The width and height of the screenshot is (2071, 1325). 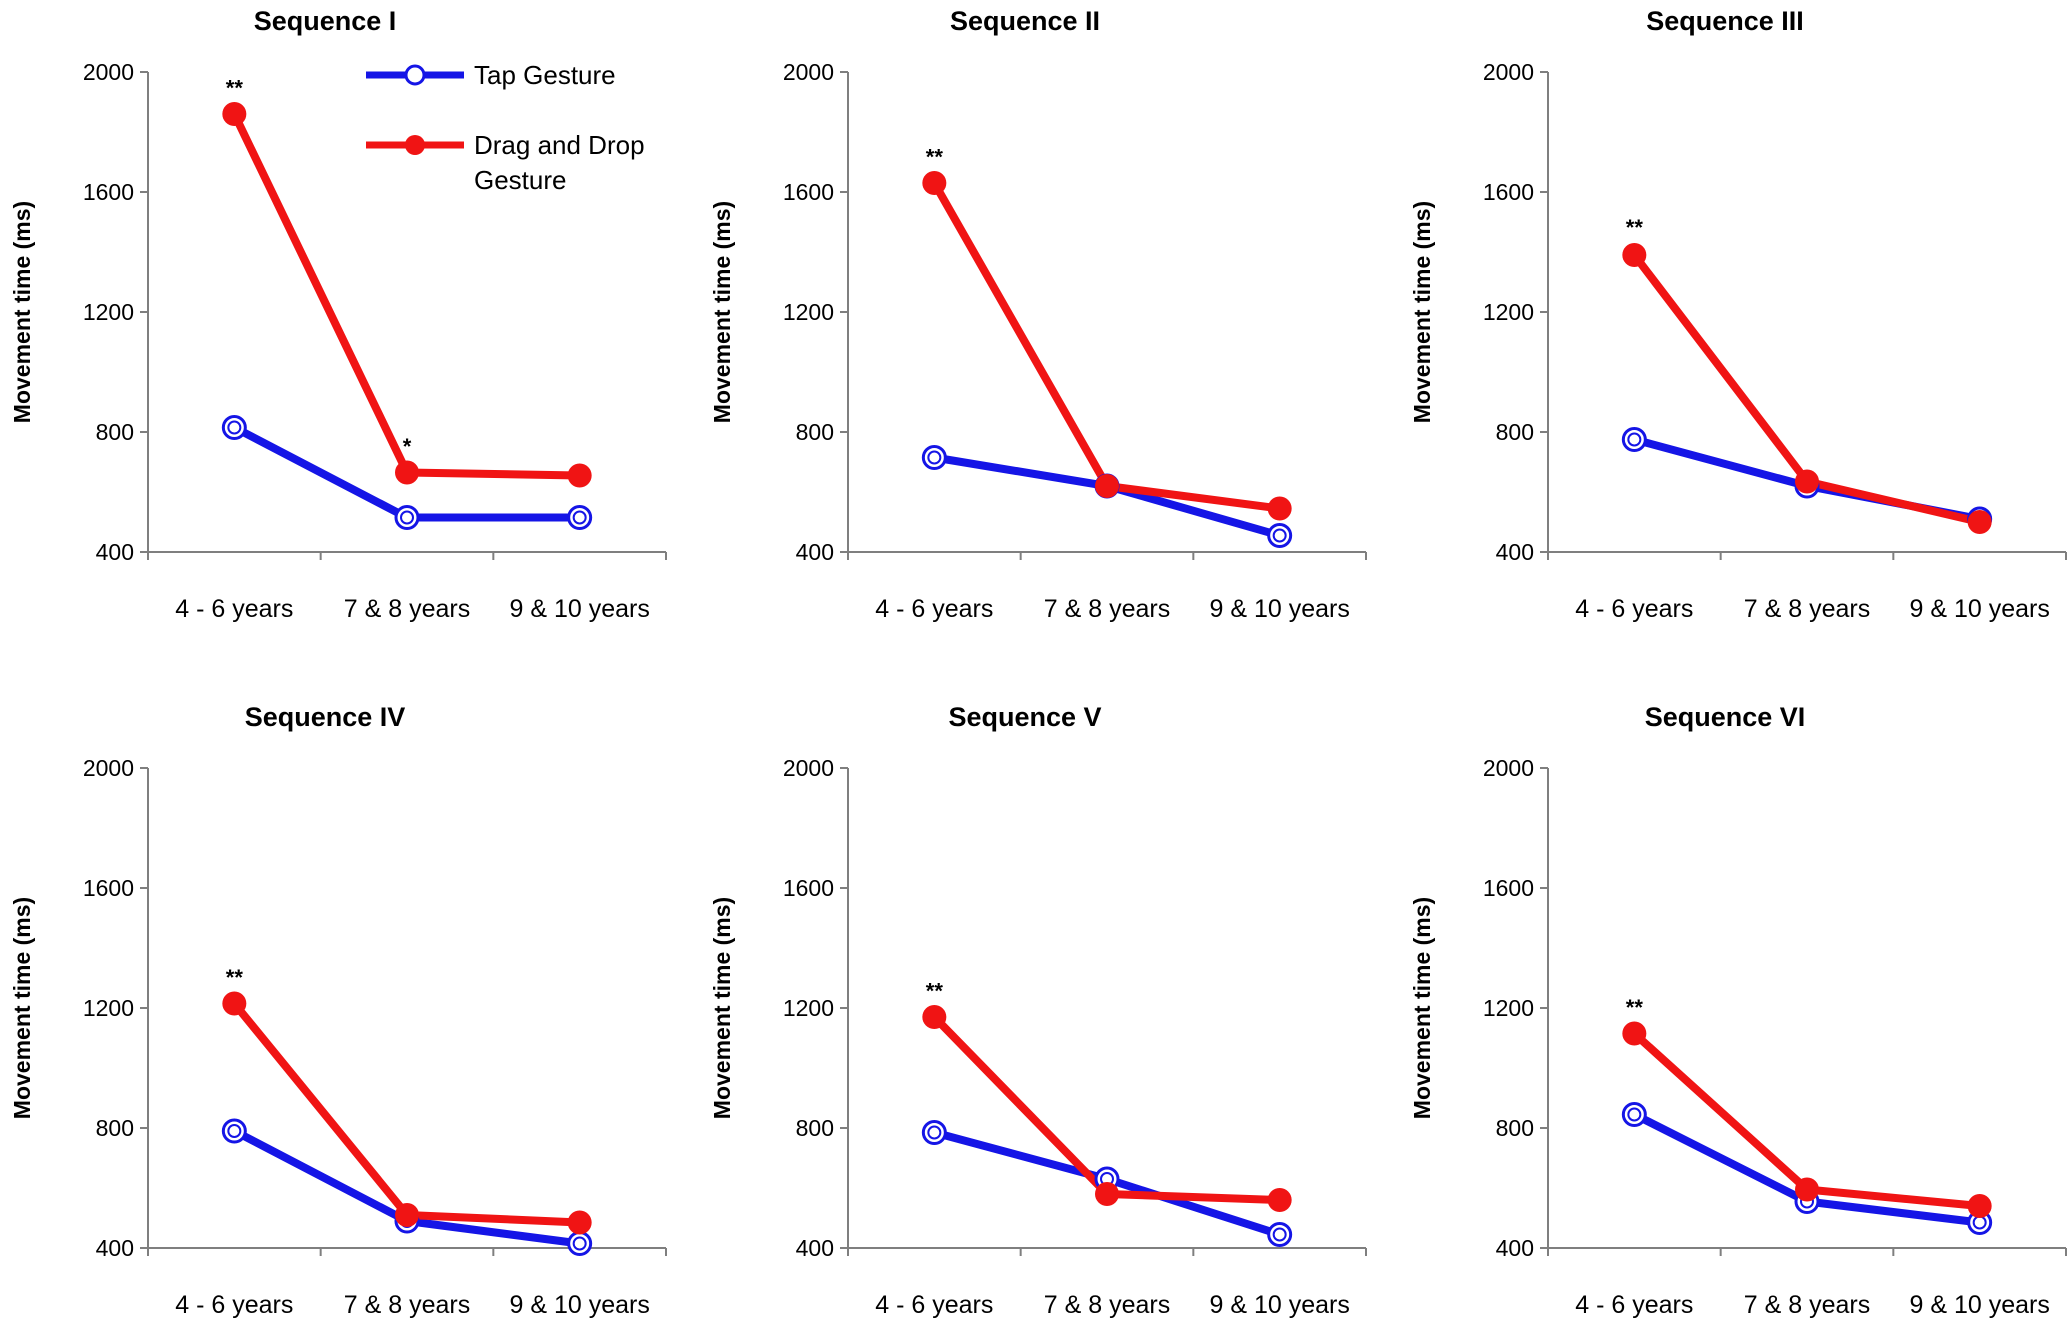 I want to click on series-line-drag, so click(x=407, y=1113).